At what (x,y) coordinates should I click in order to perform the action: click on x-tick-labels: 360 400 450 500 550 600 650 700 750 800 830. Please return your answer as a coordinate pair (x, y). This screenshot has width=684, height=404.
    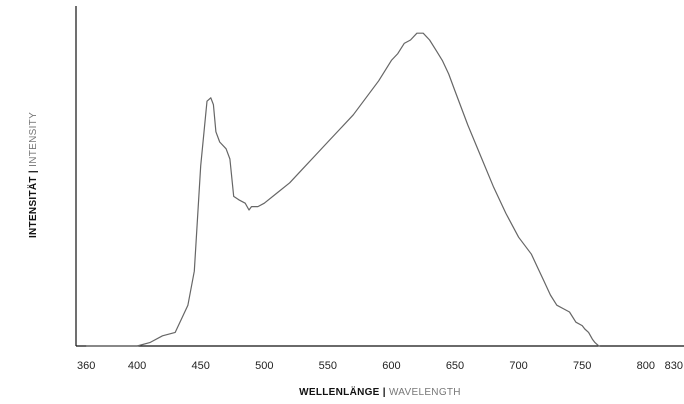
    Looking at the image, I should click on (380, 366).